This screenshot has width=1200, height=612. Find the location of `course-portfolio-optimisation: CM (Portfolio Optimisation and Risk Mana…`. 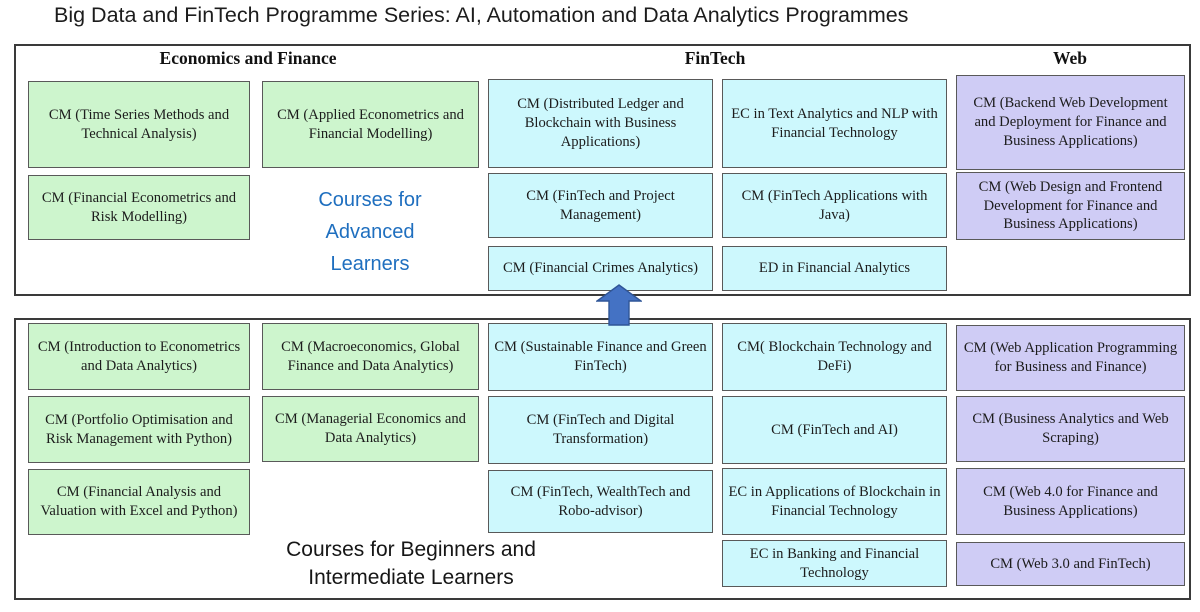

course-portfolio-optimisation: CM (Portfolio Optimisation and Risk Mana… is located at coordinates (139, 429).